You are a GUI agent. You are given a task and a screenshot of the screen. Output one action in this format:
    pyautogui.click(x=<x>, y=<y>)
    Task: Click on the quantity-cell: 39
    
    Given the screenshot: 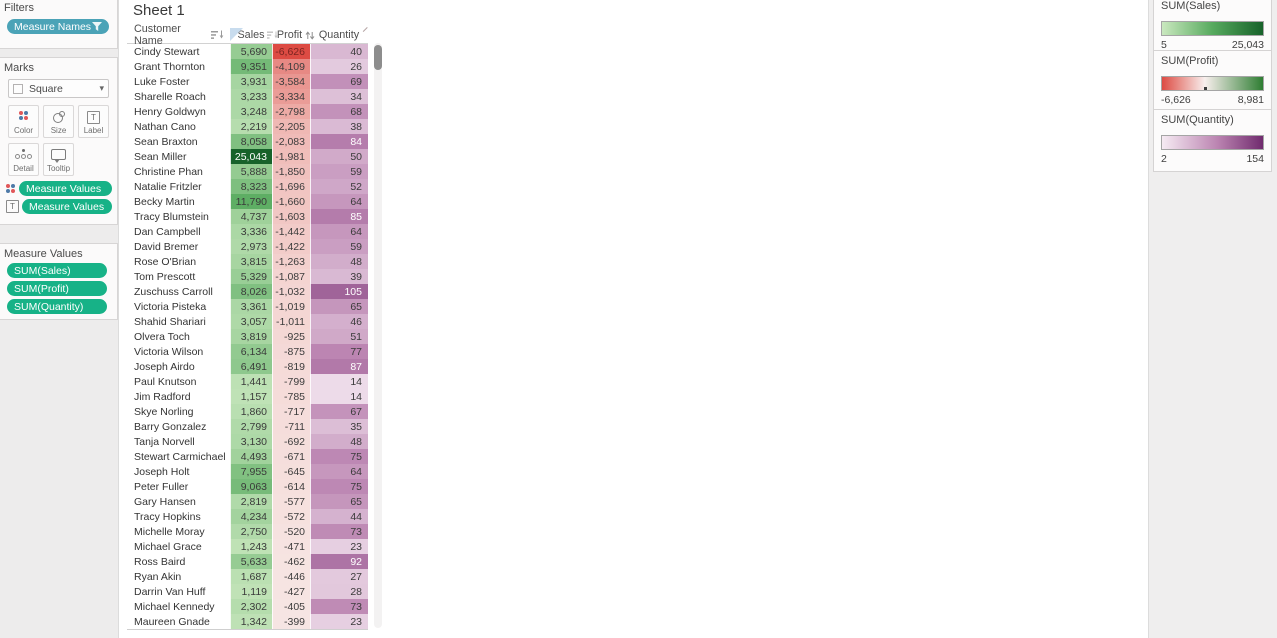 What is the action you would take?
    pyautogui.click(x=339, y=276)
    